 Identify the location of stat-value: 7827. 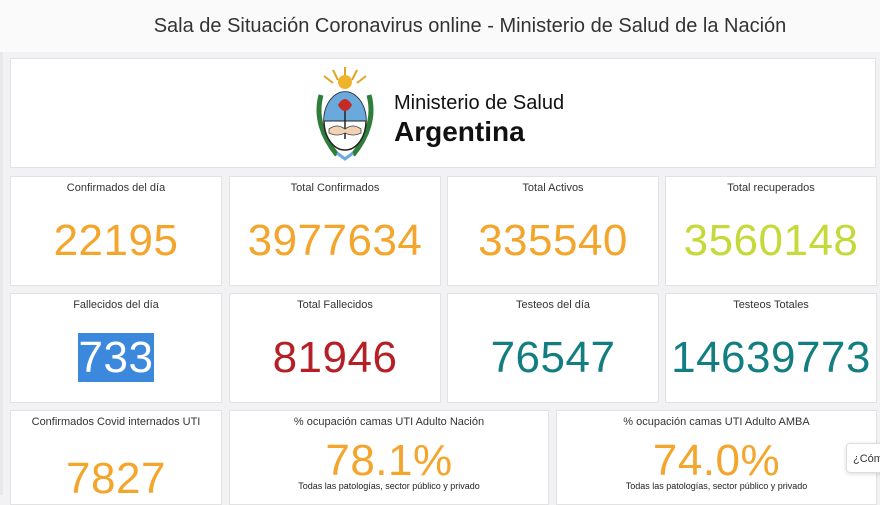
(116, 478).